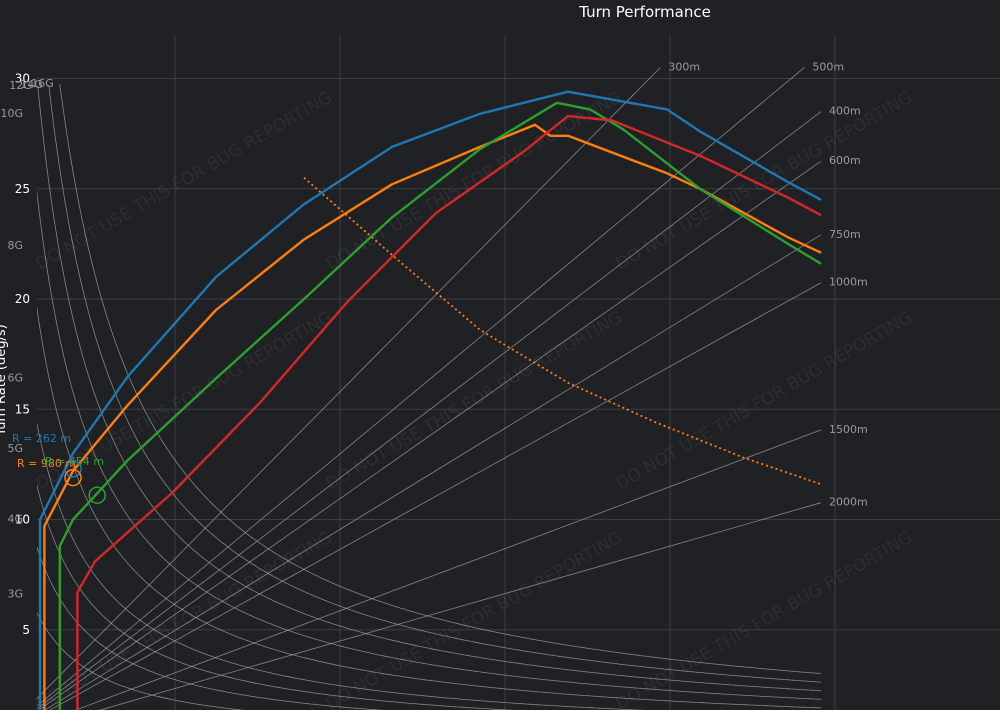  What do you see at coordinates (11, 113) in the screenshot?
I see `g-line-label-10G: 10G` at bounding box center [11, 113].